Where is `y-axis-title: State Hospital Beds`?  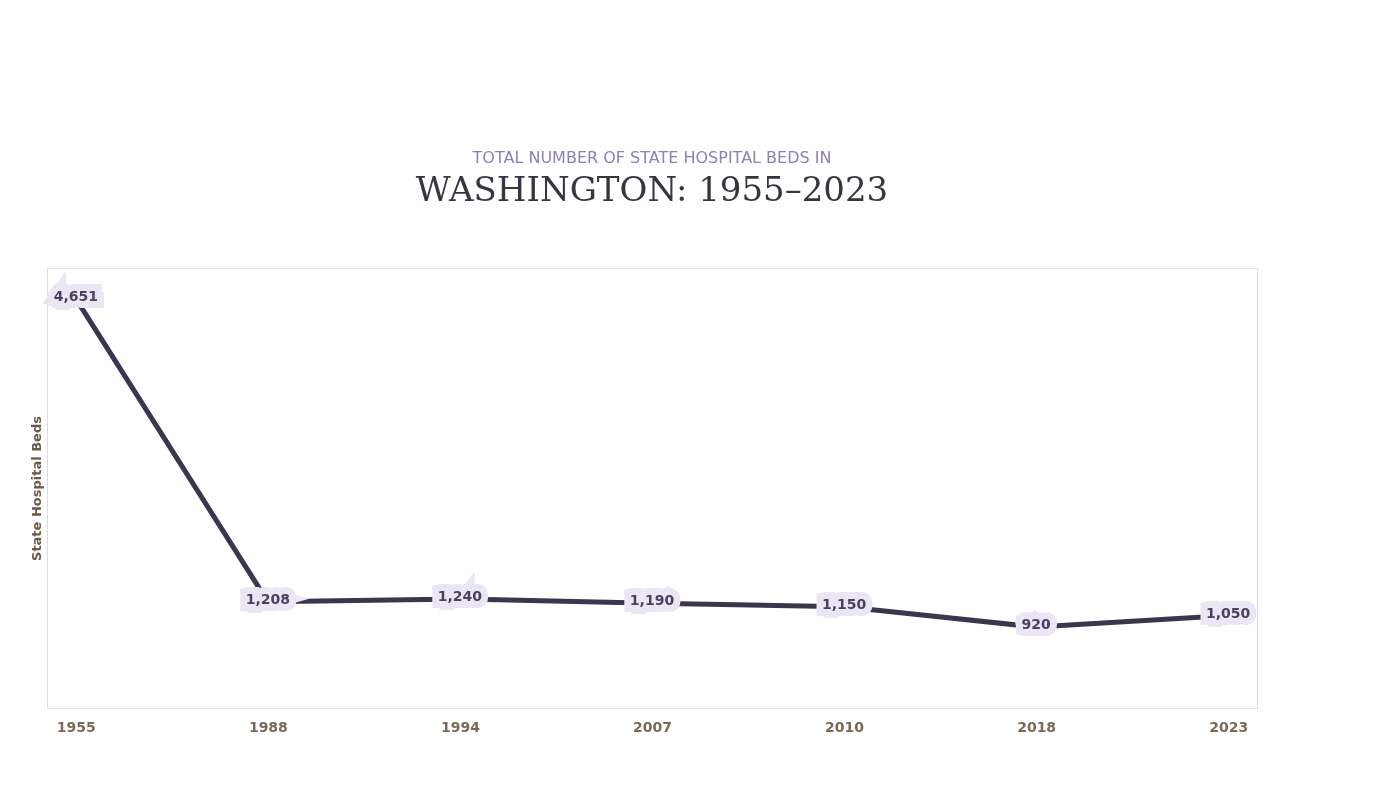
y-axis-title: State Hospital Beds is located at coordinates (36, 488).